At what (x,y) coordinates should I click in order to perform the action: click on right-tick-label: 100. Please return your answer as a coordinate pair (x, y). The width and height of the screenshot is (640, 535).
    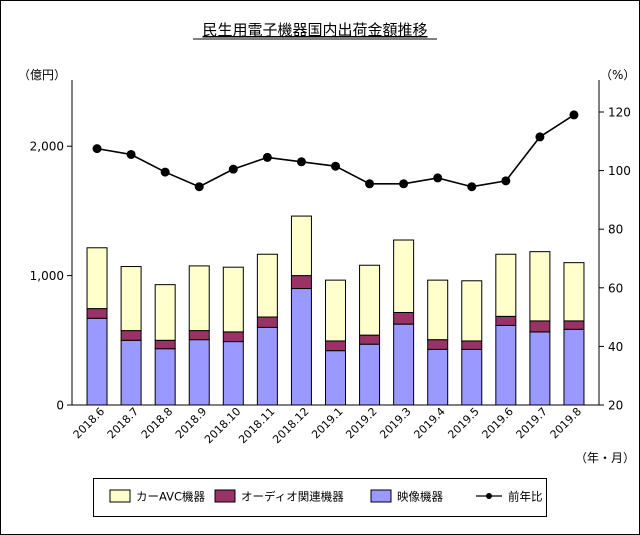
    Looking at the image, I should click on (619, 171).